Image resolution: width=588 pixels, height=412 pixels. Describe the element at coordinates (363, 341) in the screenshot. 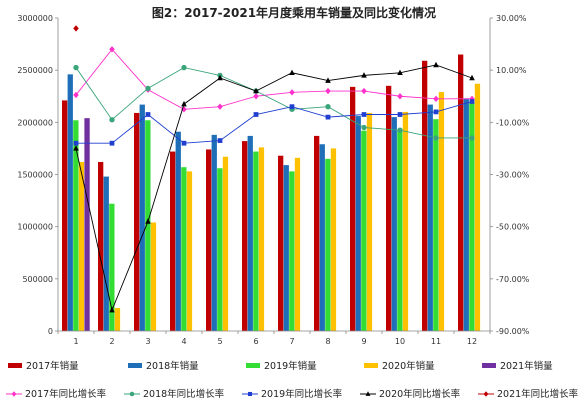

I see `x-tick-label: 9` at that location.